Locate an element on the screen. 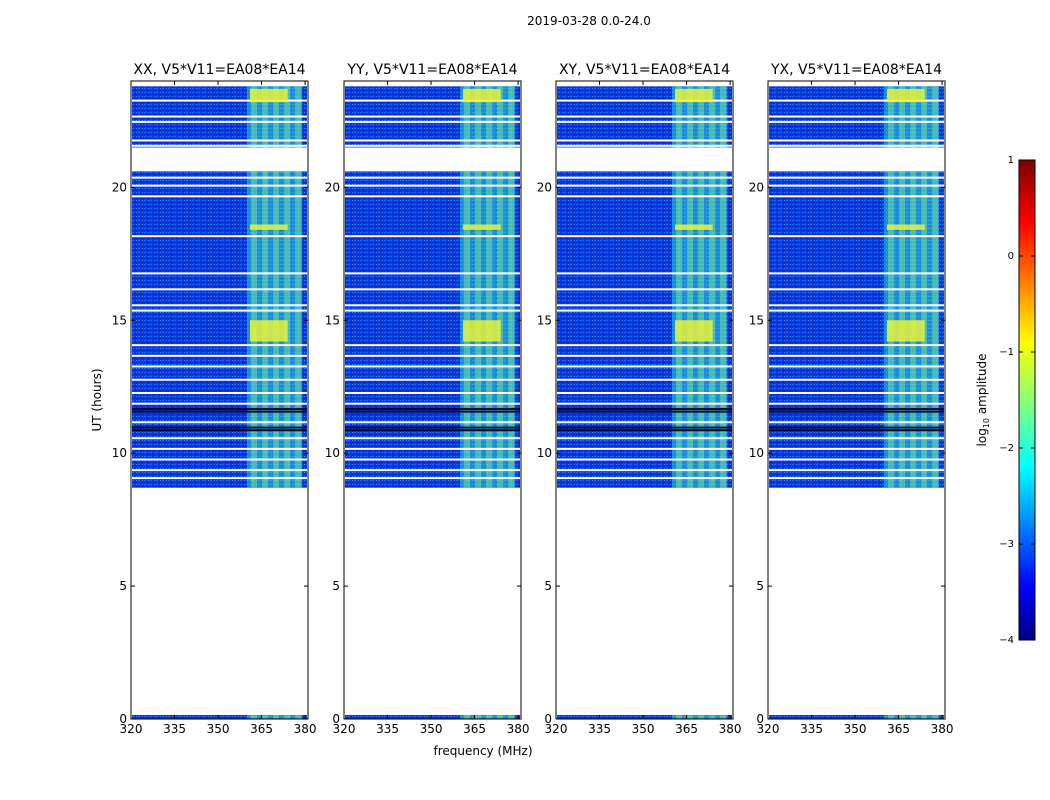 This screenshot has width=1050, height=800. hot-patch is located at coordinates (268, 95).